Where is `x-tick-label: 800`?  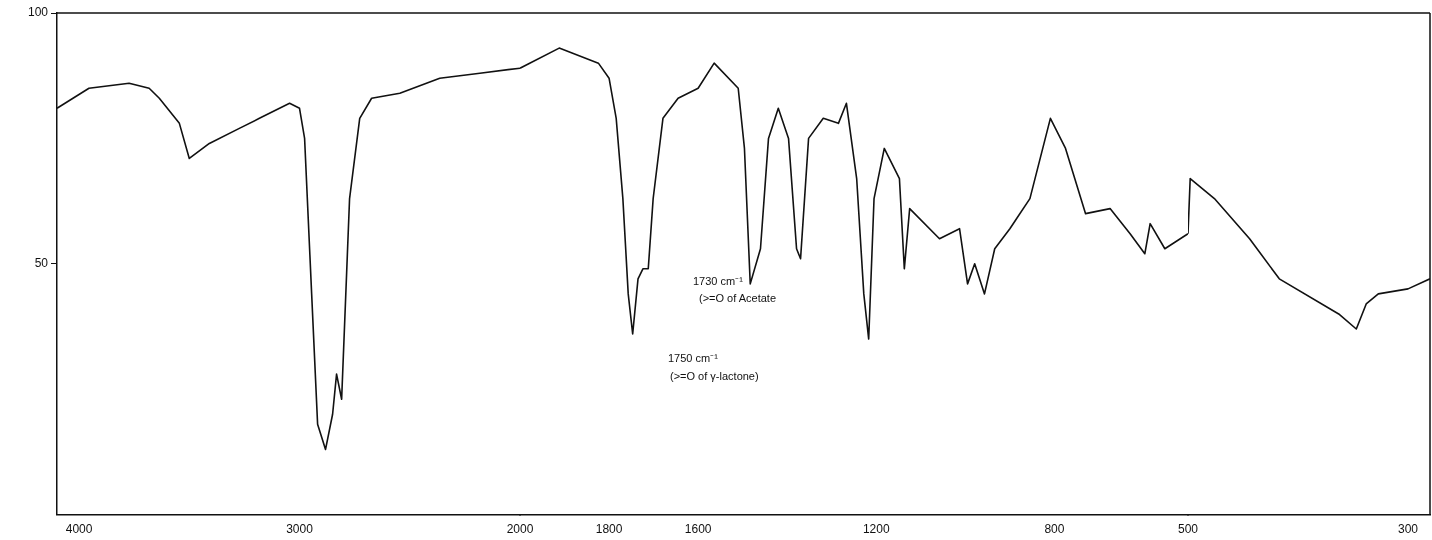 x-tick-label: 800 is located at coordinates (1054, 529).